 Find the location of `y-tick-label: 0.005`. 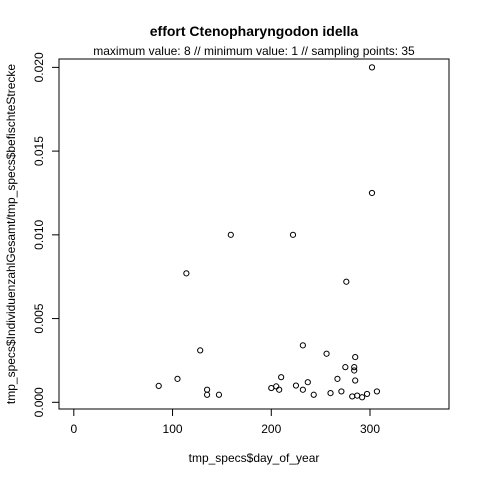

y-tick-label: 0.005 is located at coordinates (39, 318).